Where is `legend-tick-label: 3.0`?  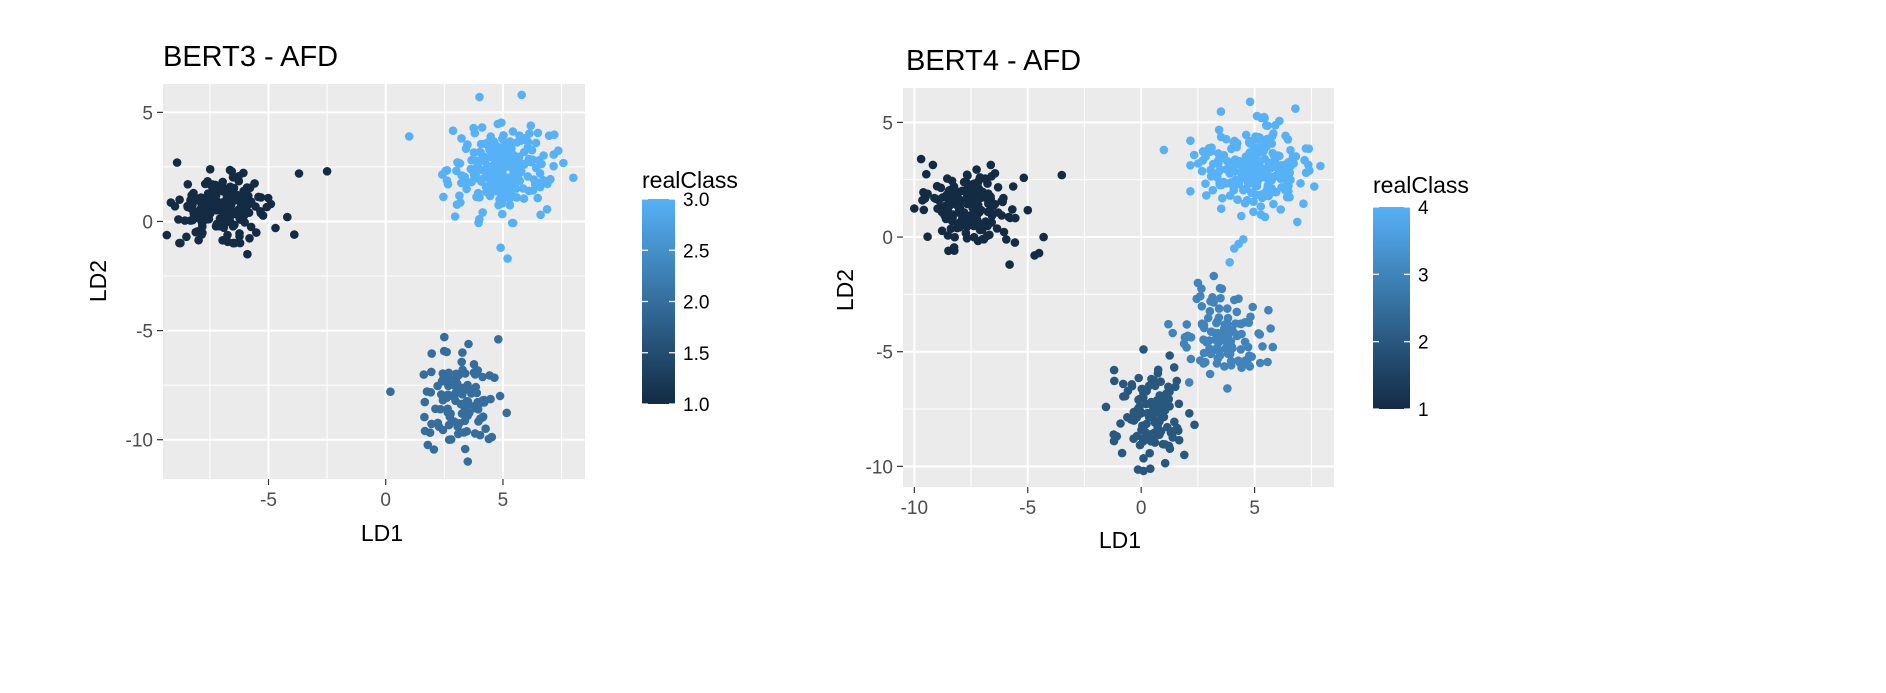
legend-tick-label: 3.0 is located at coordinates (696, 200).